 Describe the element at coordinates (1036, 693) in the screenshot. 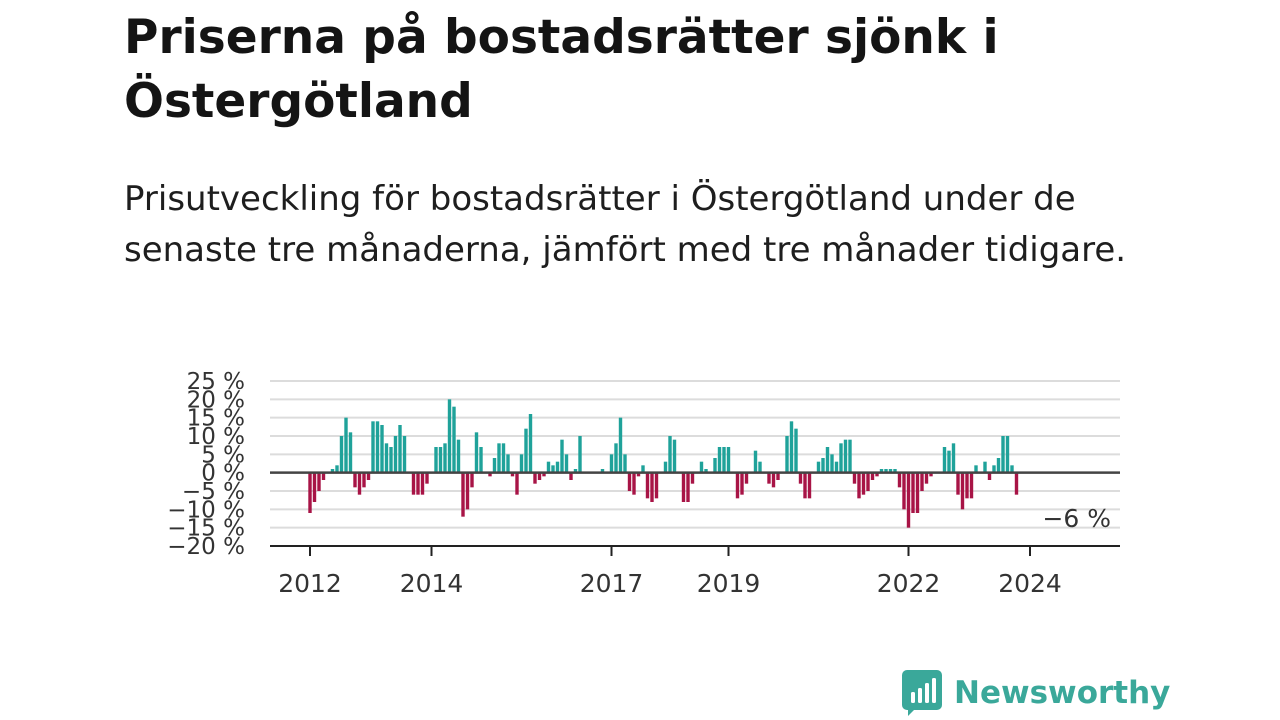

I see `newsworthy-logo: Newsworthy` at that location.